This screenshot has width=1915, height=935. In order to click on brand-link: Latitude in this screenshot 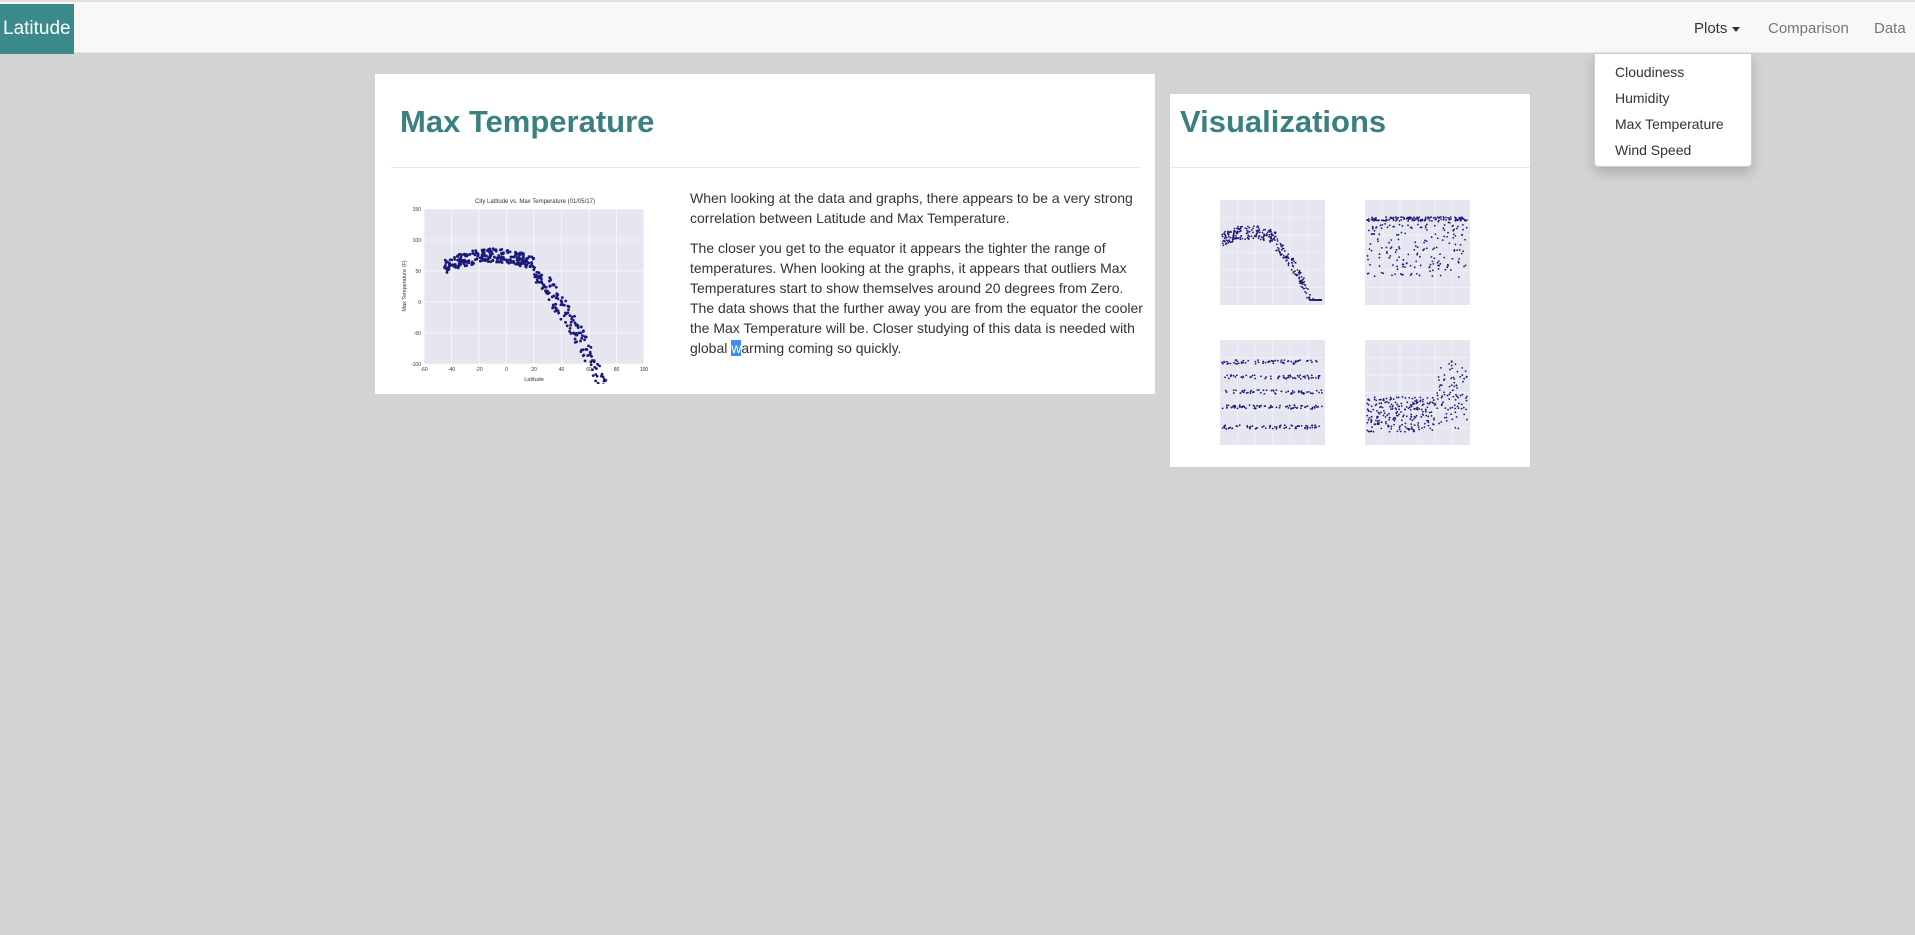, I will do `click(37, 29)`.